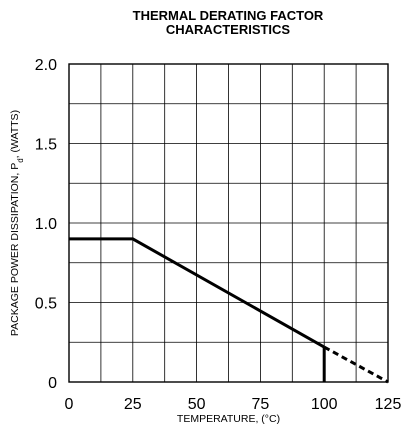  Describe the element at coordinates (17, 223) in the screenshot. I see `y-axis-label: PACKAGE POWER DISSIPATION, Pd, (WATTS)` at that location.